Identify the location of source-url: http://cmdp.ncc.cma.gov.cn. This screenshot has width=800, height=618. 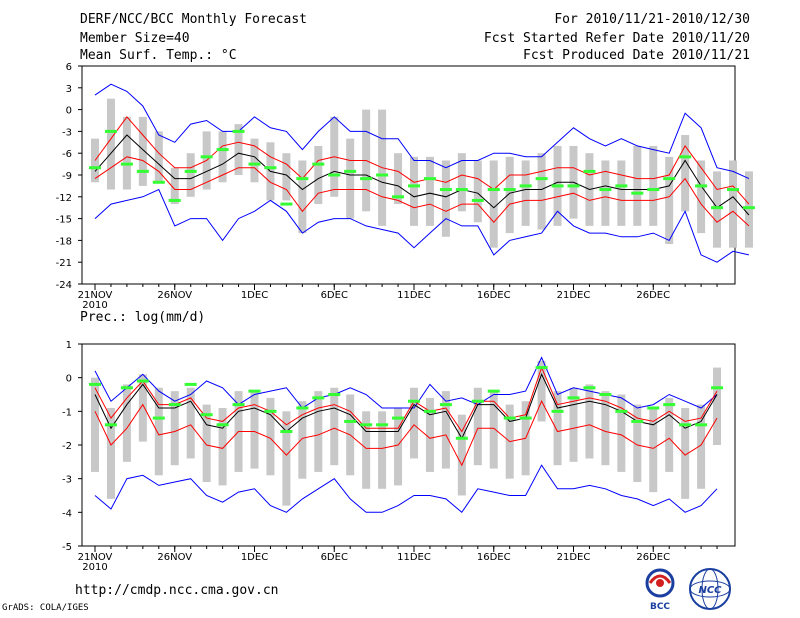
(177, 590).